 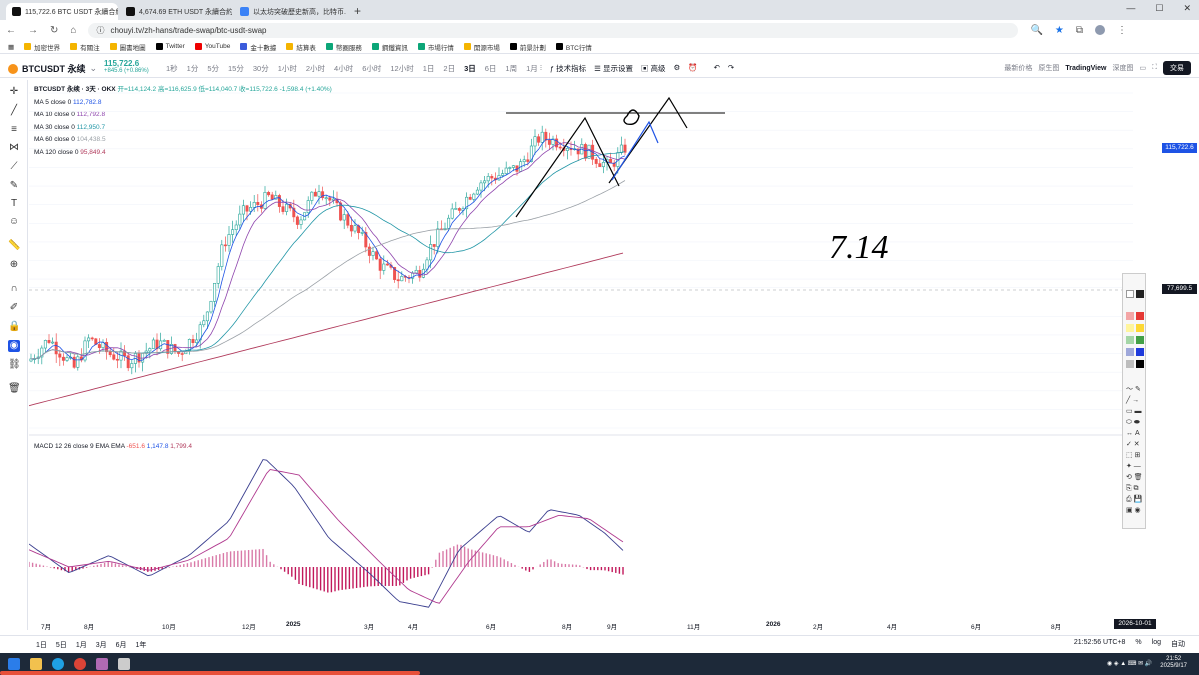 What do you see at coordinates (11, 30) in the screenshot?
I see `back-icon: ←` at bounding box center [11, 30].